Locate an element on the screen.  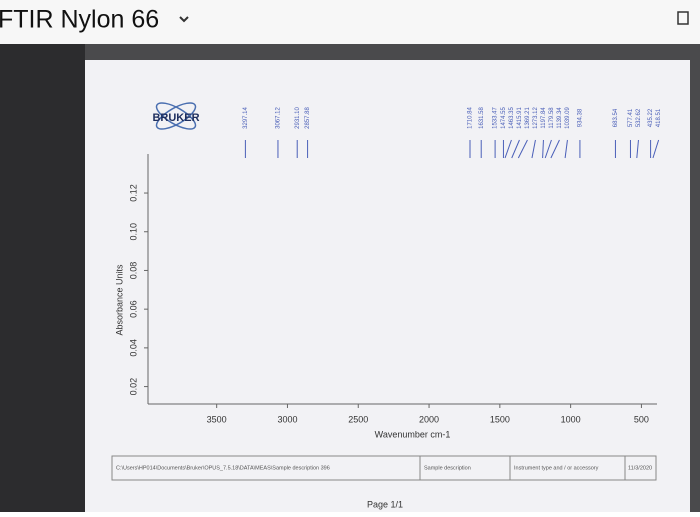
peak-label: 418.51 is located at coordinates (659, 117).